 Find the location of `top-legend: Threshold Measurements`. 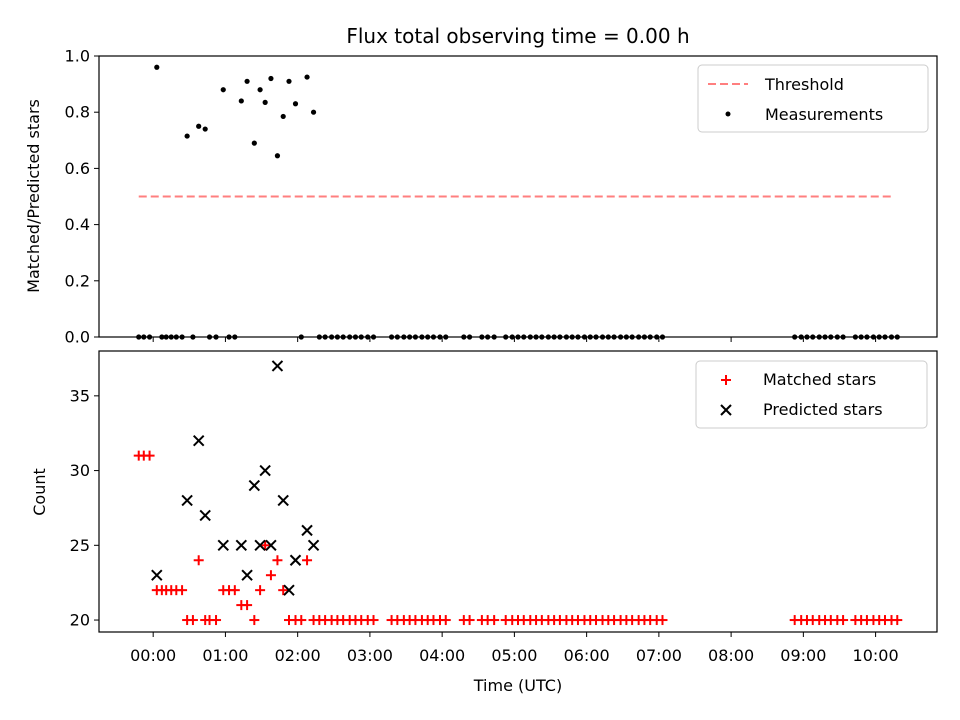

top-legend: Threshold Measurements is located at coordinates (813, 98).